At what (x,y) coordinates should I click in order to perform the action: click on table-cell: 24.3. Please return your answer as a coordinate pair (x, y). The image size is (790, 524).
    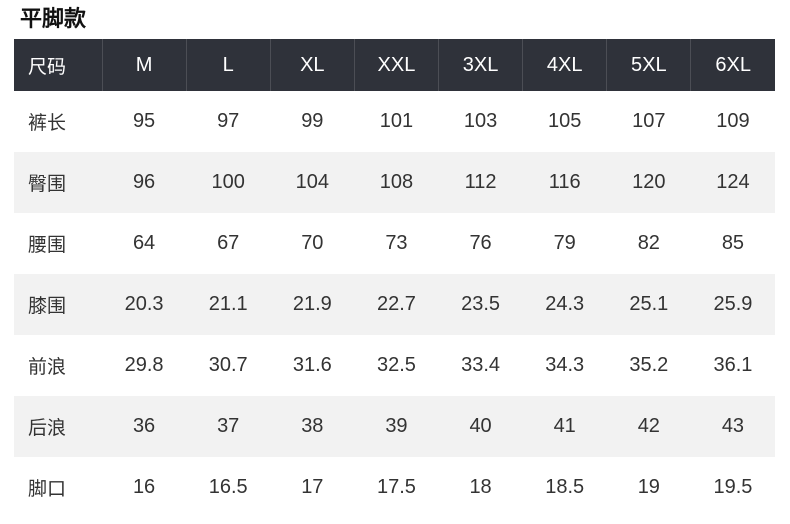
    Looking at the image, I should click on (565, 304).